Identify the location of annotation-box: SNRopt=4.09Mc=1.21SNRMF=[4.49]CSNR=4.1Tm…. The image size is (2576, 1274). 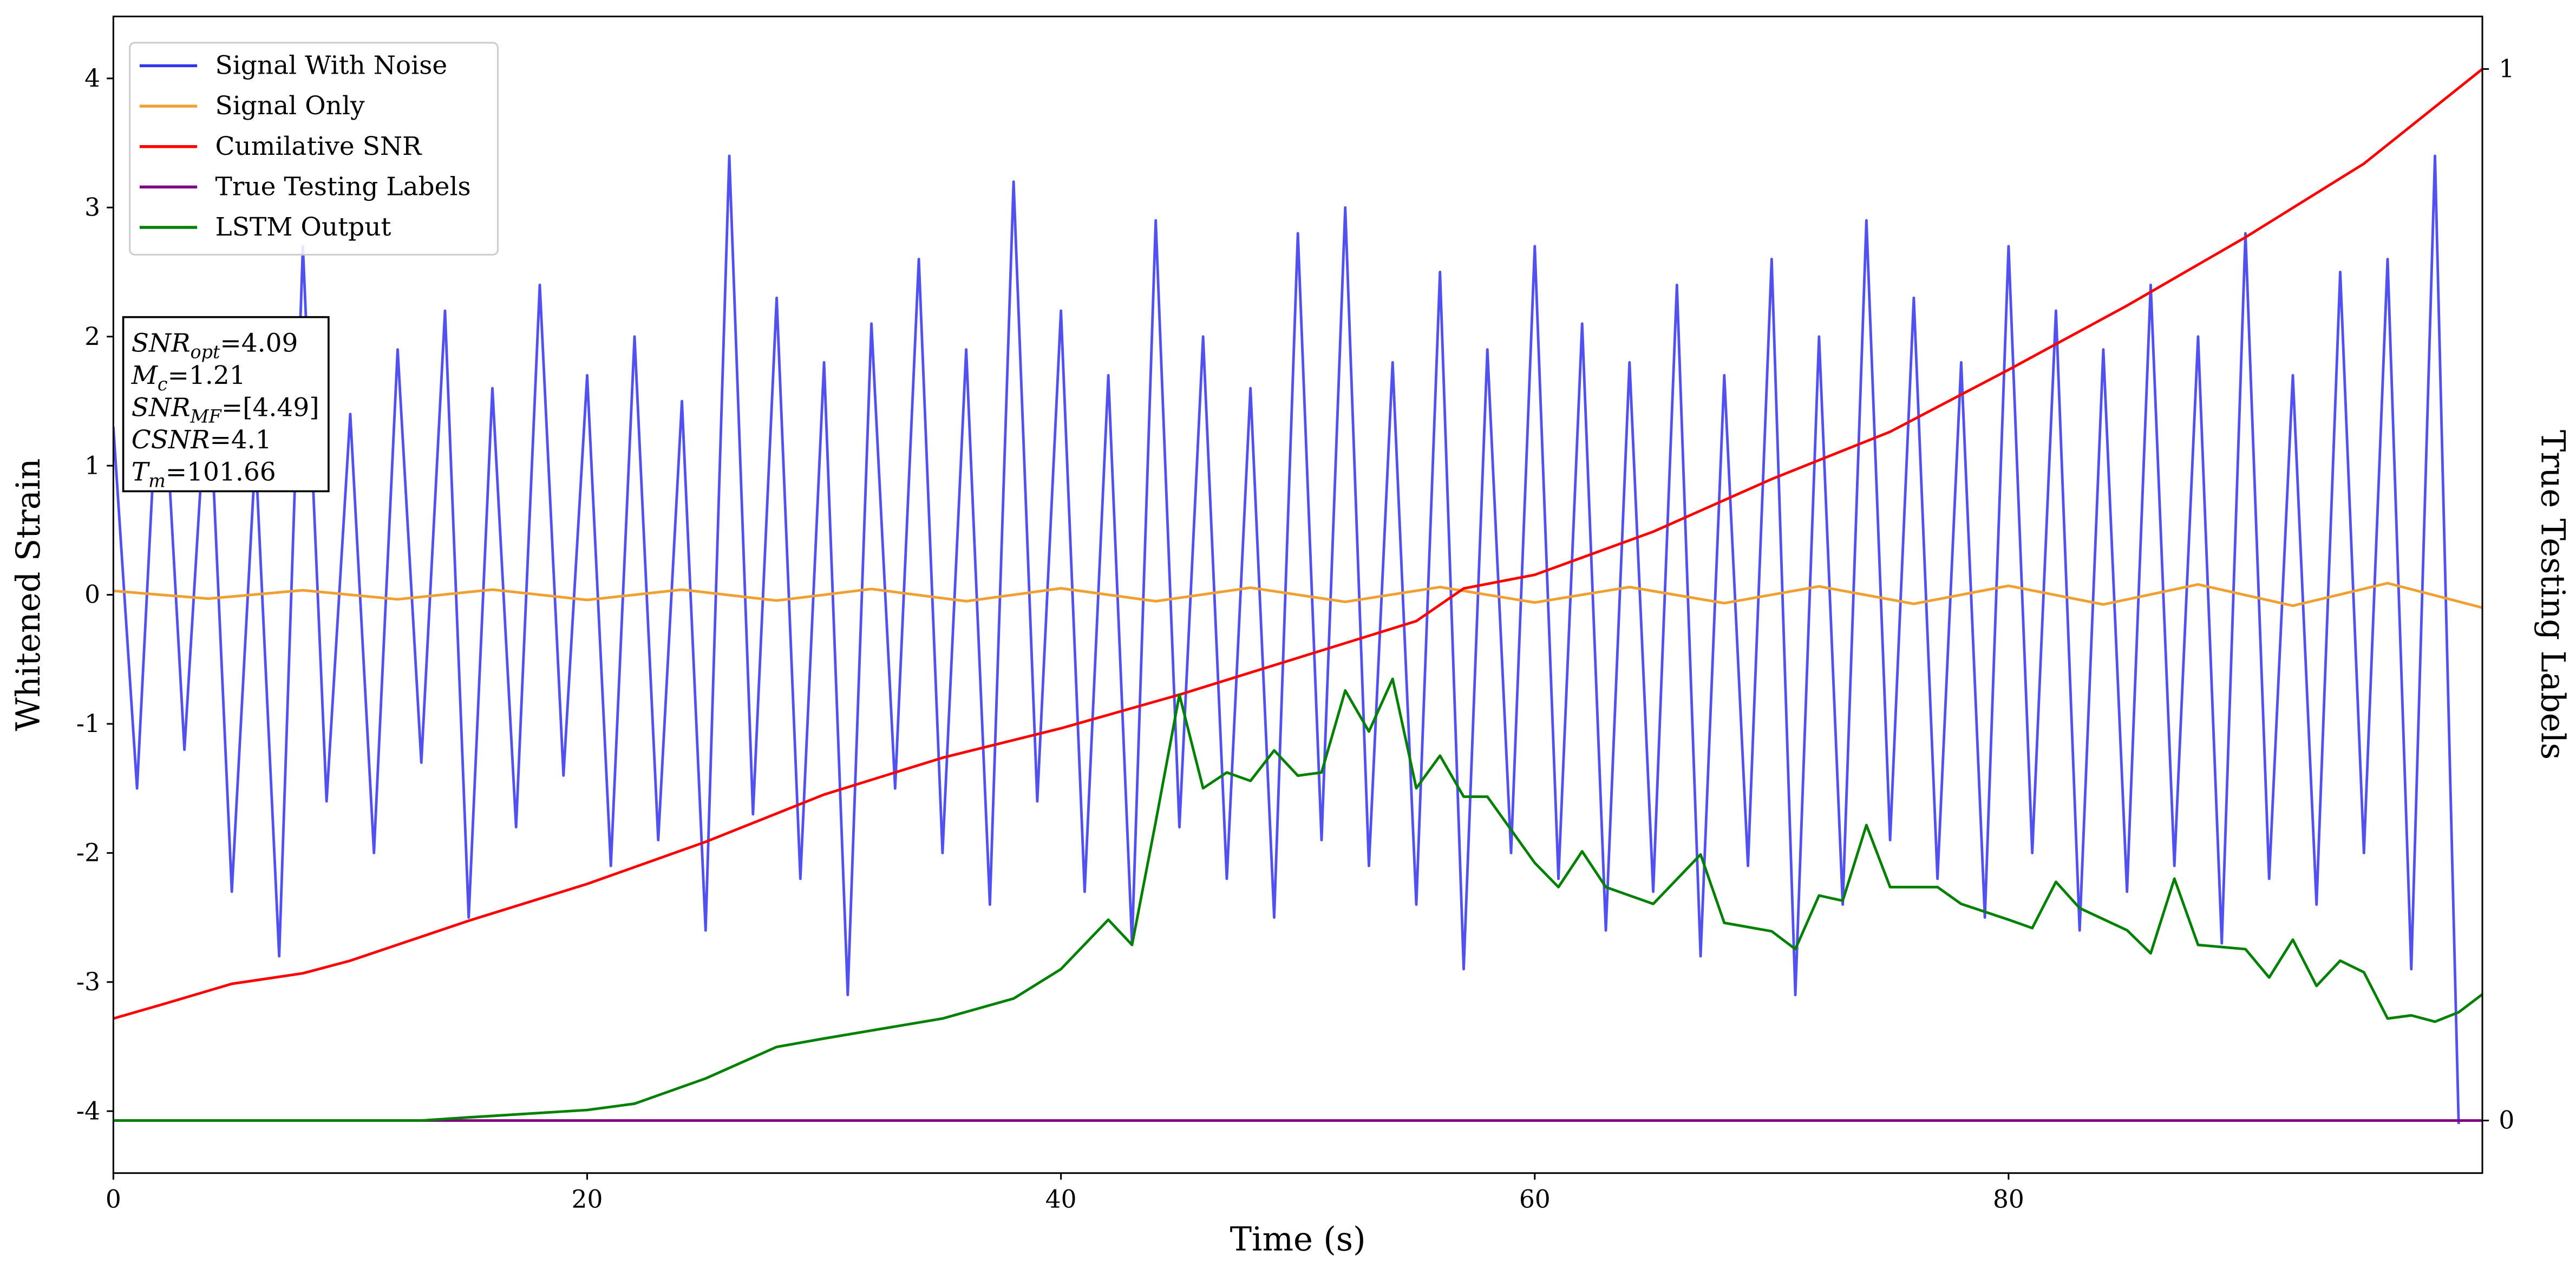
(226, 404).